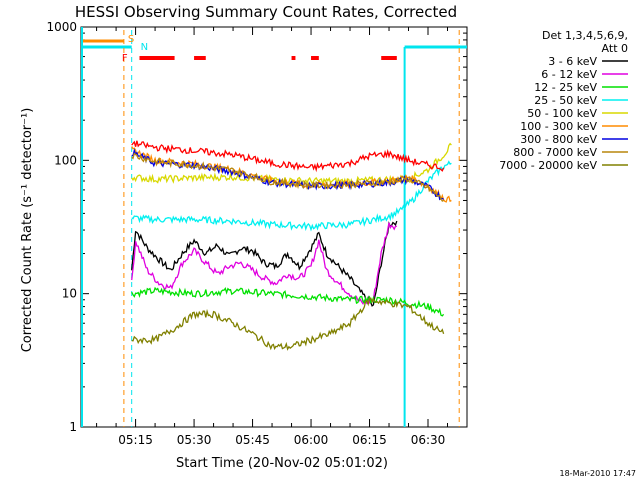 This screenshot has height=484, width=640. Describe the element at coordinates (194, 440) in the screenshot. I see `x-tick-label: 05:30` at that location.